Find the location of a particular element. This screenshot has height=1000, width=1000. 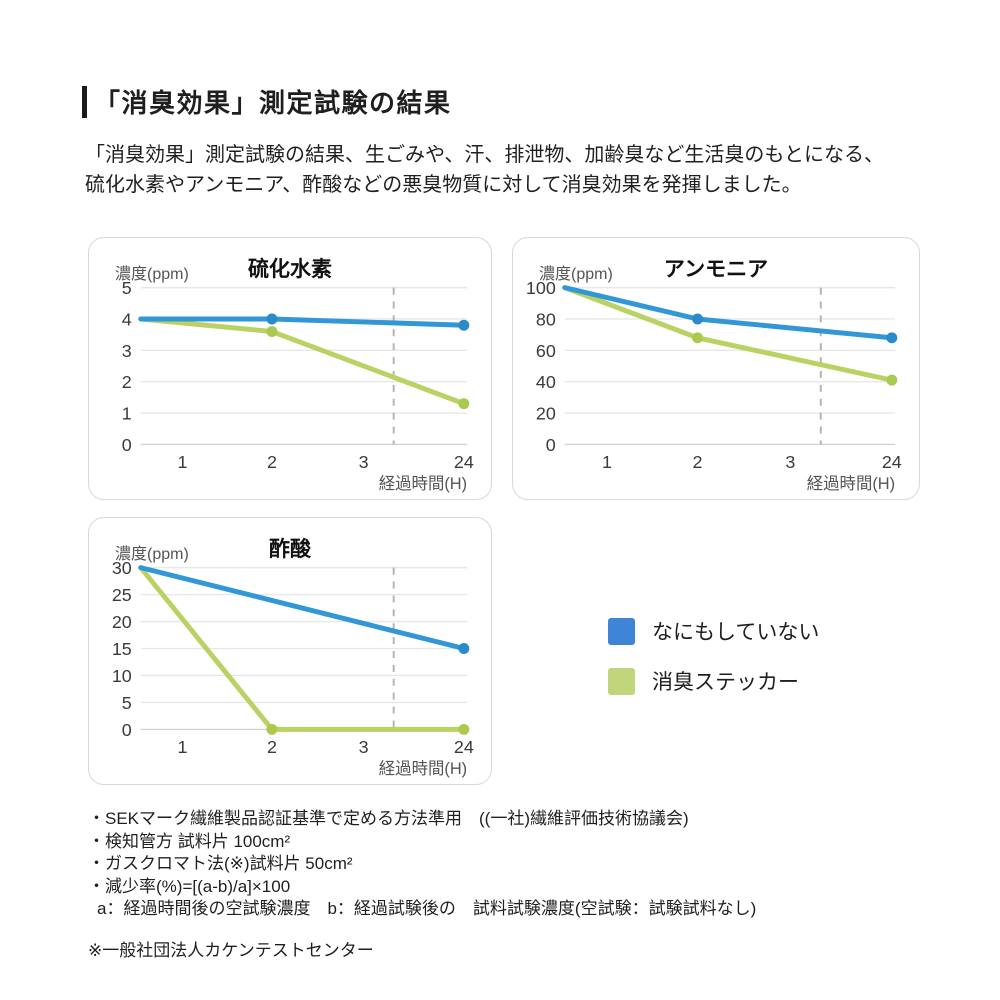

chart-card-hydrogen-sulfide: 0 1 2 3 4 5 1 2 3 24 経過時間(H) 濃度(ppm) 硫化水素 is located at coordinates (290, 368).